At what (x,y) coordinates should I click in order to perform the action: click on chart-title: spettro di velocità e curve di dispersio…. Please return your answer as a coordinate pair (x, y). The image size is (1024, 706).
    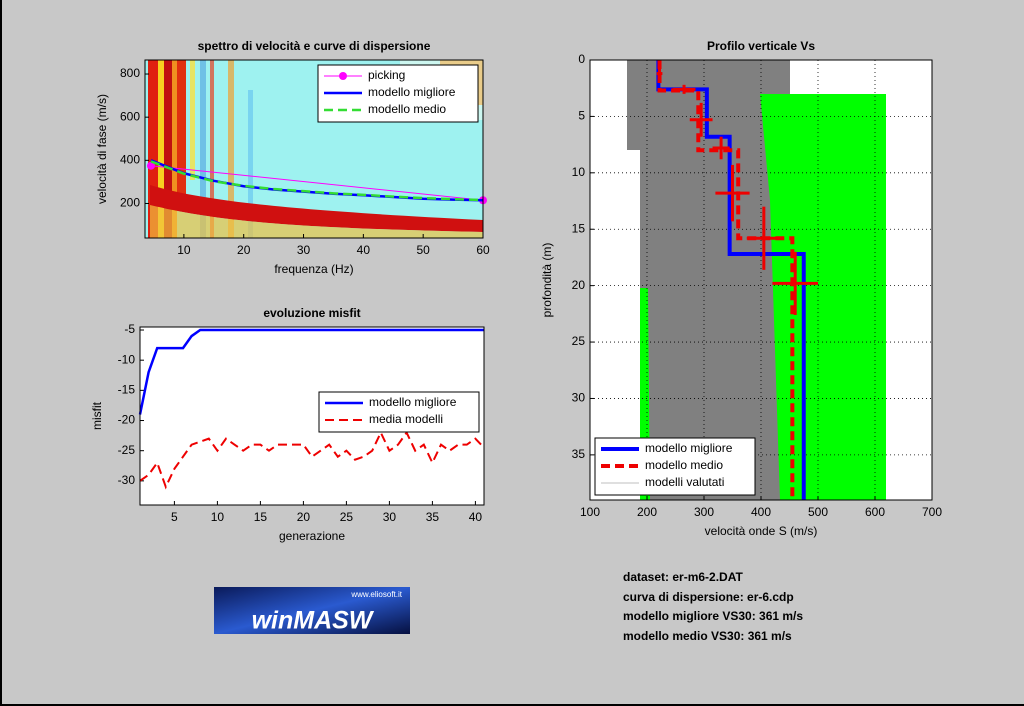
    Looking at the image, I should click on (314, 46).